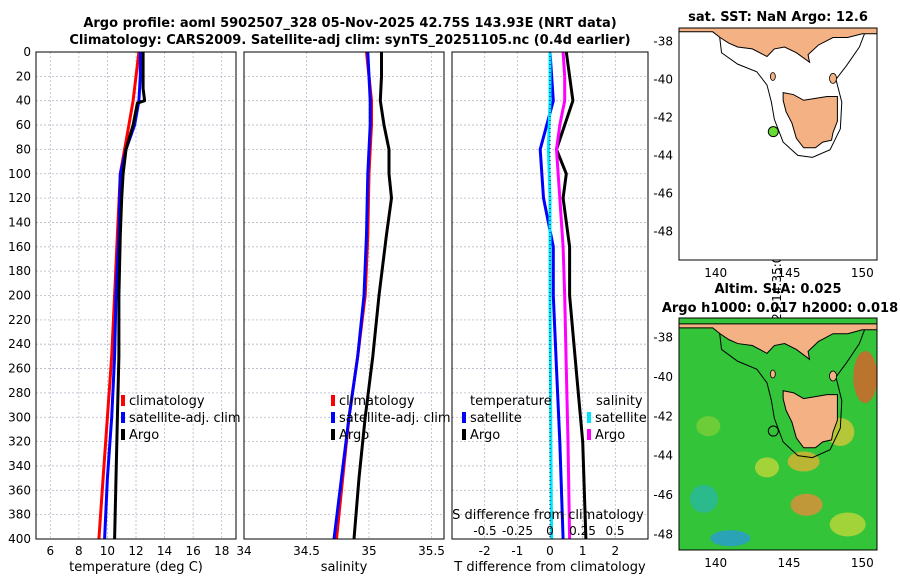 This screenshot has width=900, height=580. I want to click on salinity-legend-item: satellite-adj. clim, so click(395, 418).